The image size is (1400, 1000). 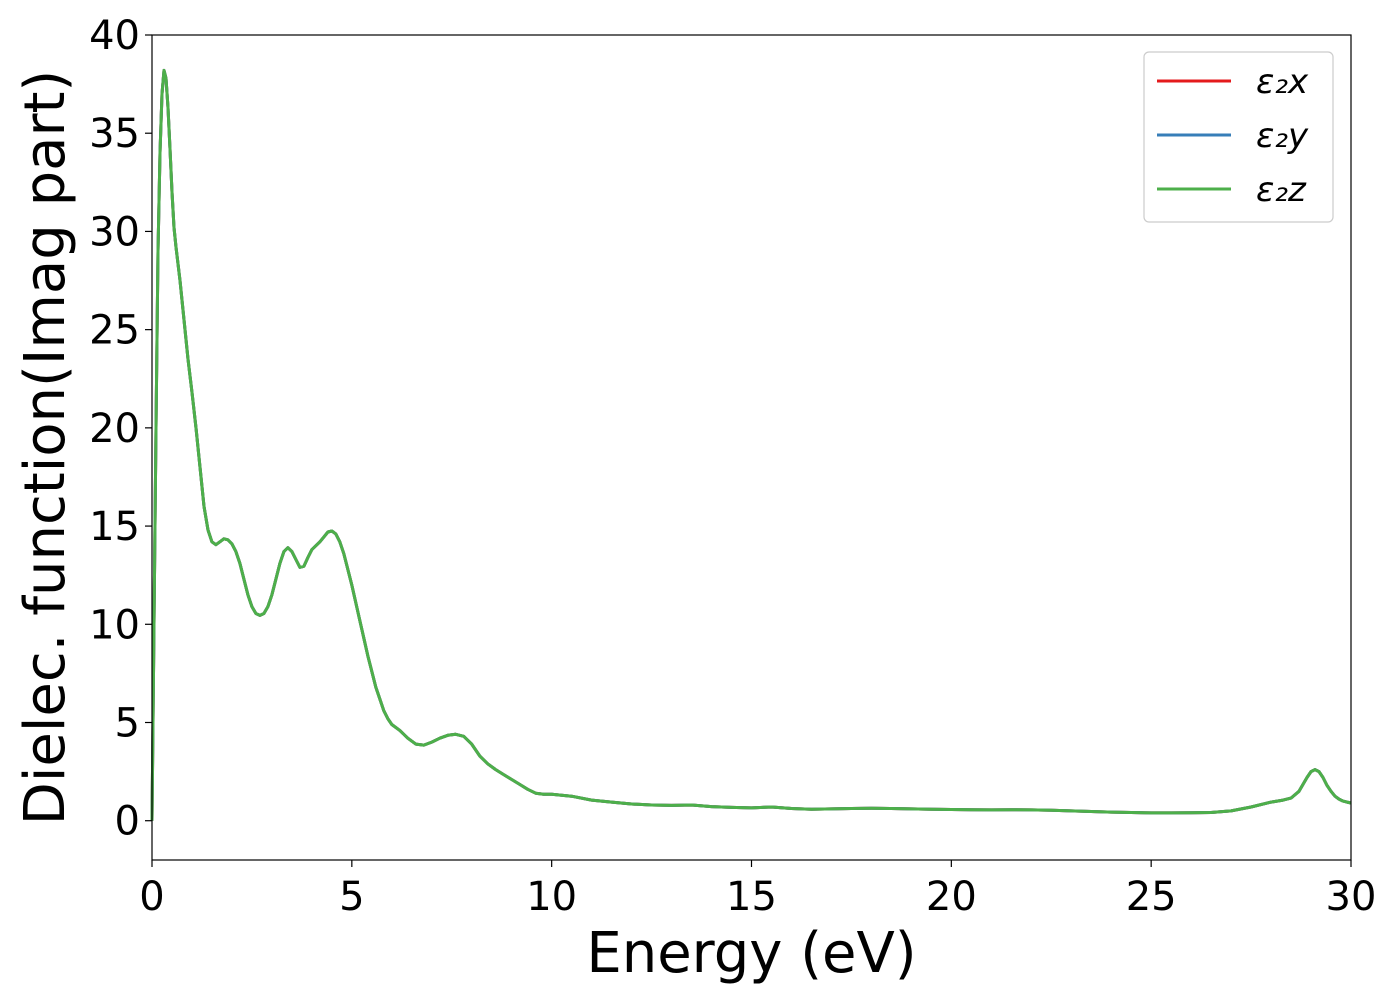 I want to click on y-tick-label: 15, so click(x=114, y=527).